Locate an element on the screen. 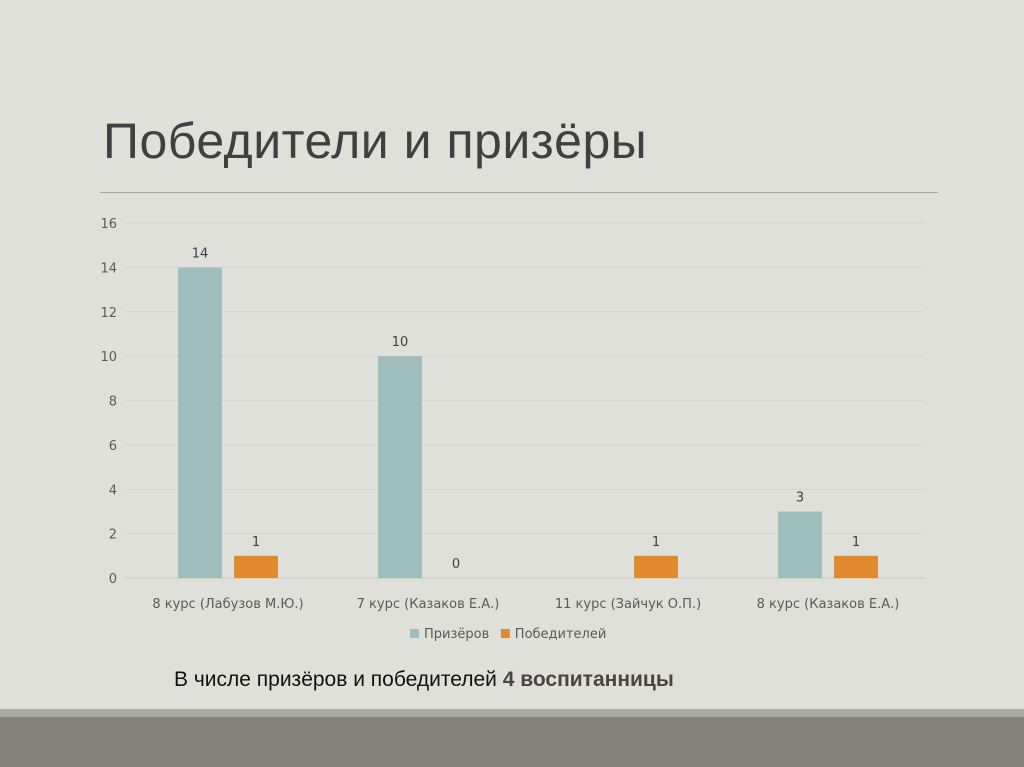  legend-label: Призёров is located at coordinates (456, 634).